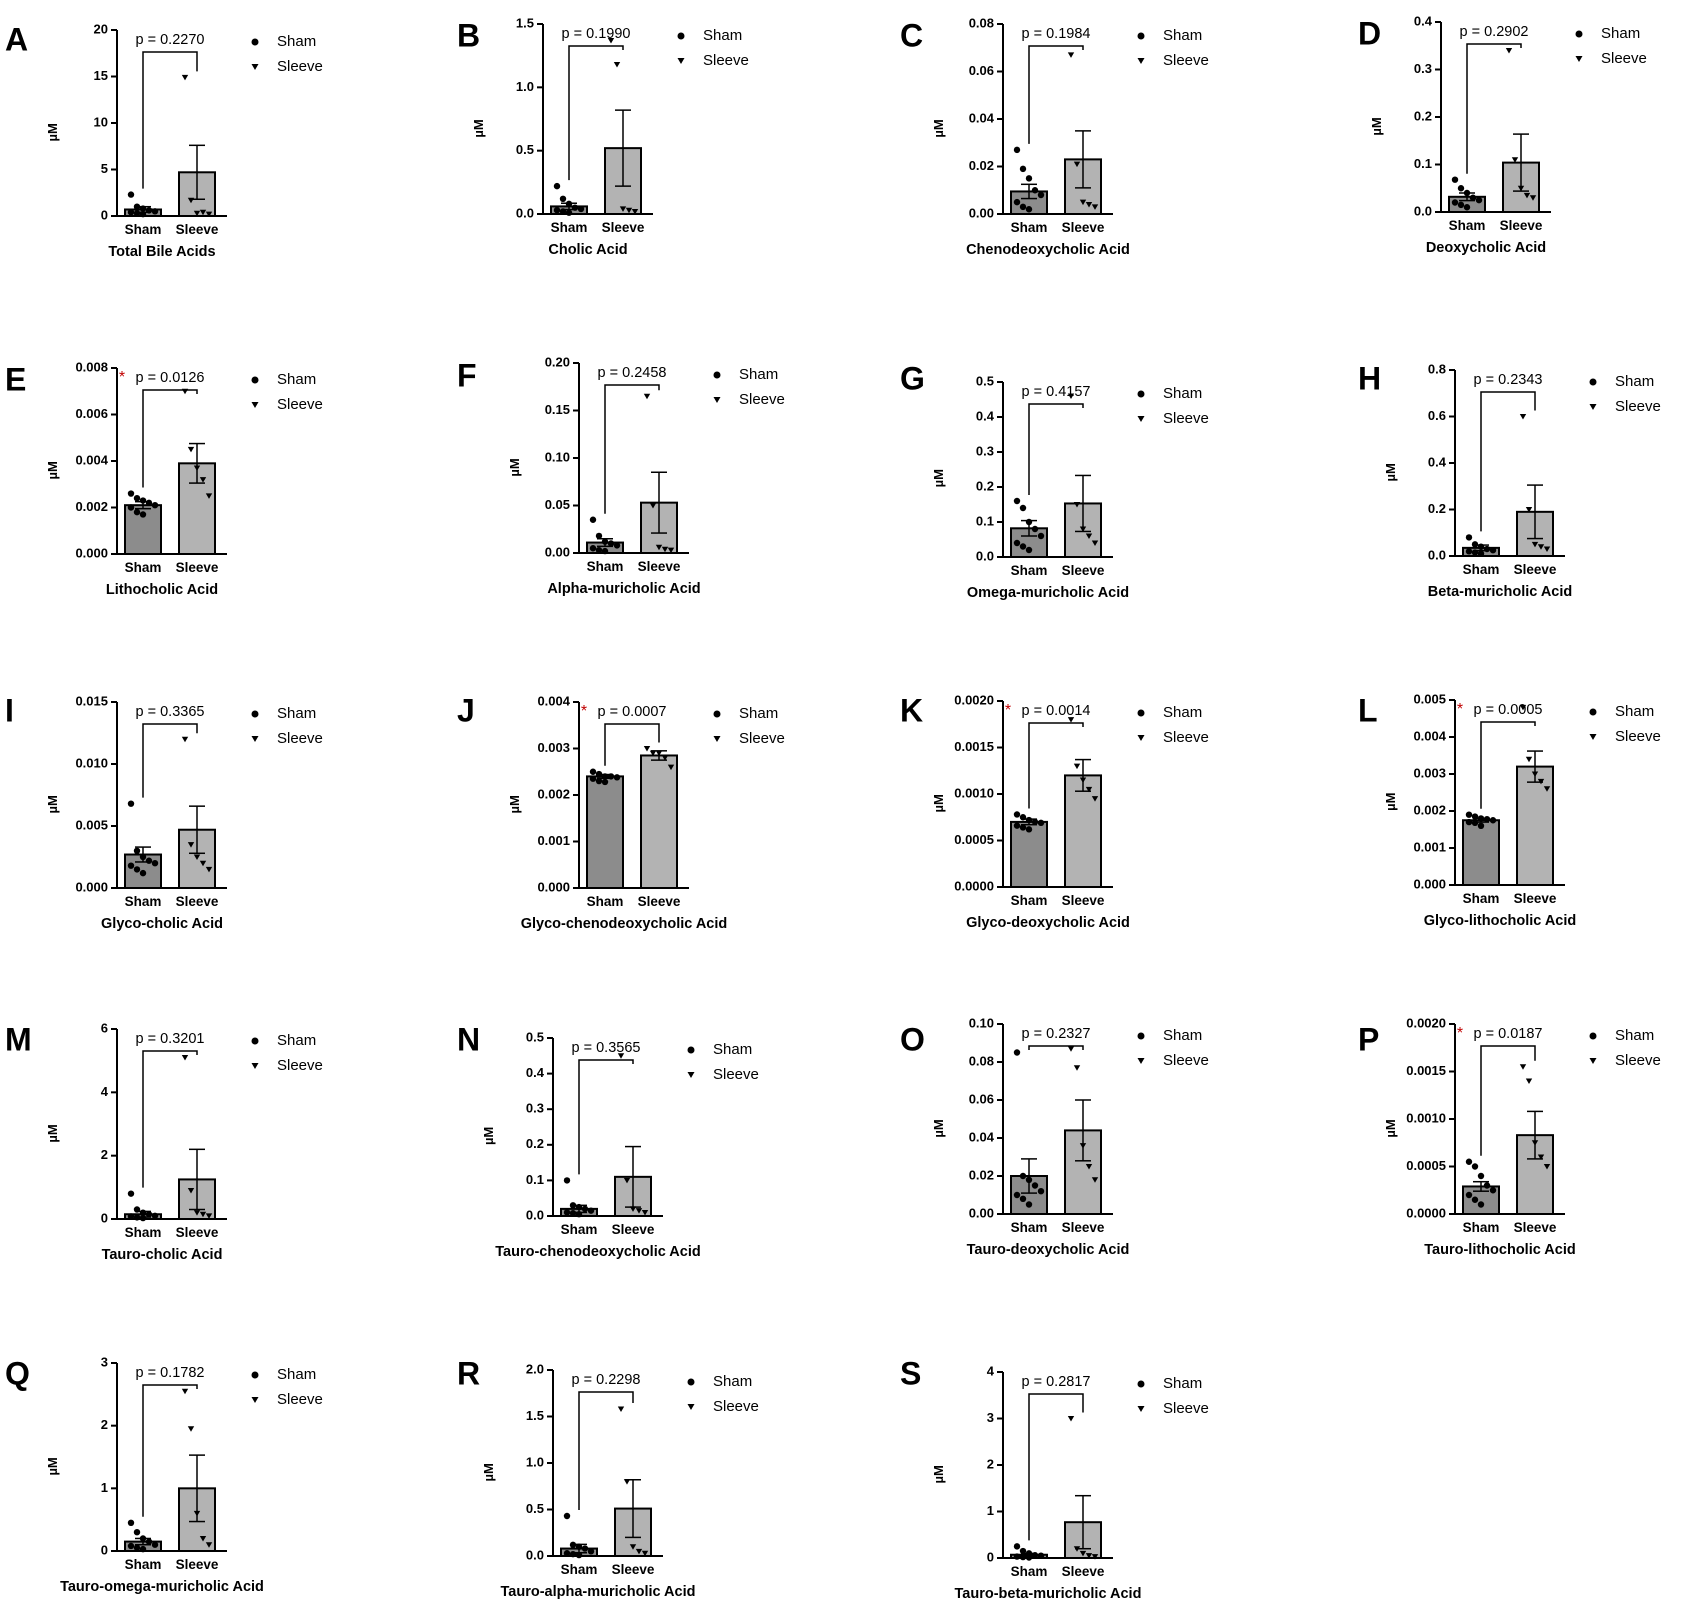 This screenshot has width=1708, height=1606. I want to click on bar-sleeve, so click(659, 821).